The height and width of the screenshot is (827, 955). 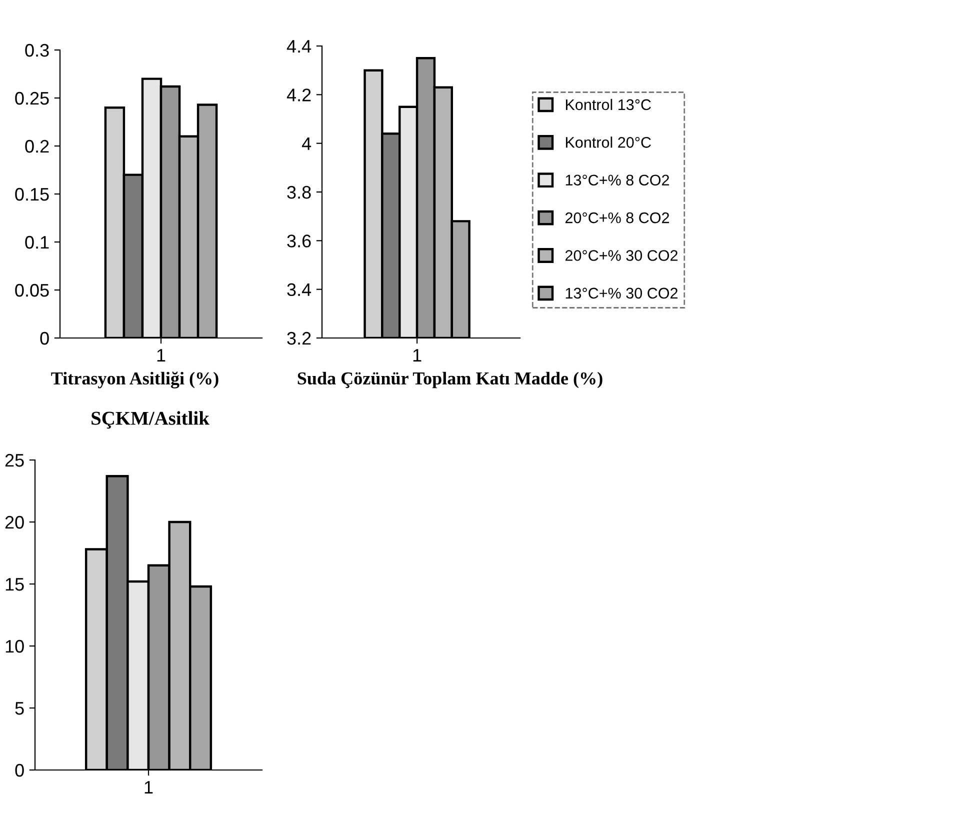 What do you see at coordinates (299, 241) in the screenshot?
I see `y-tick-label: 3.6` at bounding box center [299, 241].